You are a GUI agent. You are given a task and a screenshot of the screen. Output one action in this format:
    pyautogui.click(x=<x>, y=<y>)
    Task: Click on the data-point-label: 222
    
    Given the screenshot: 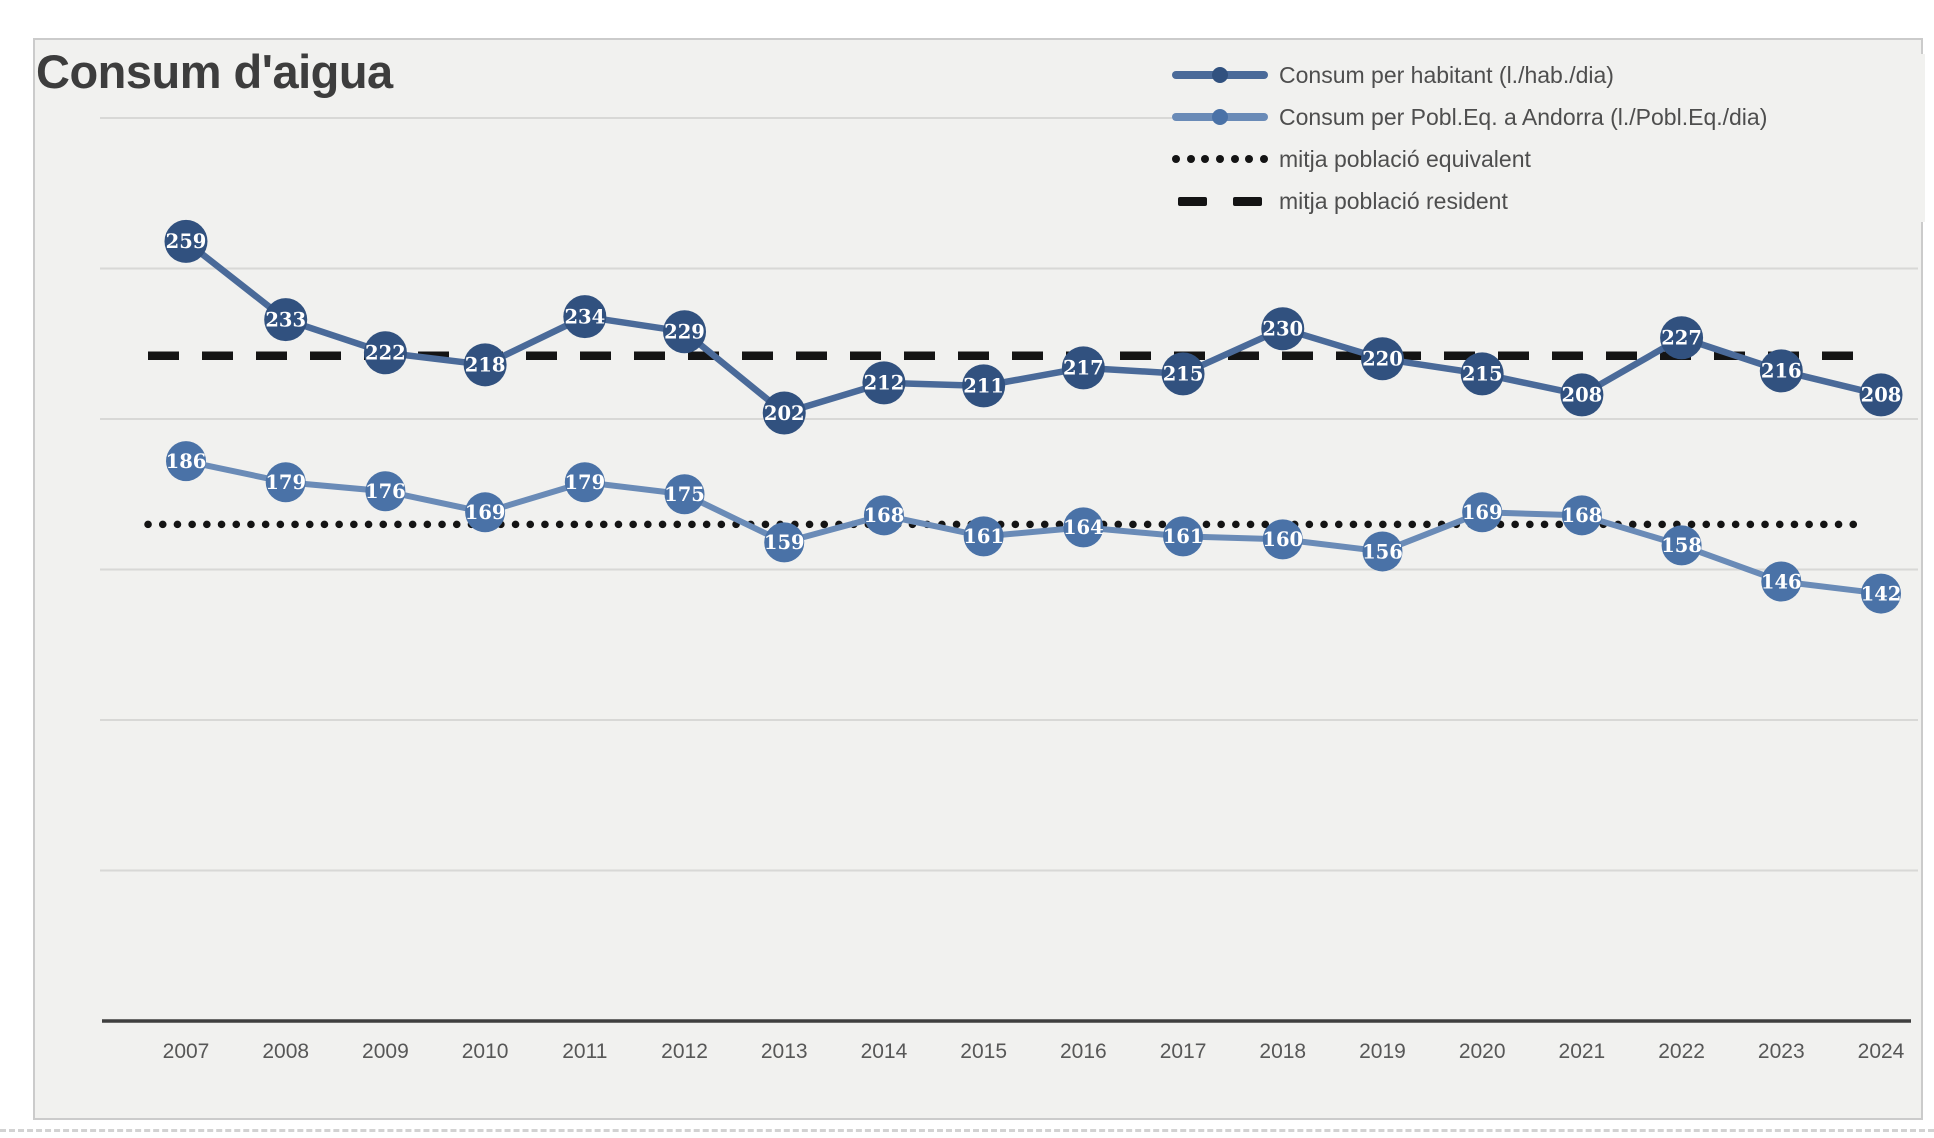 What is the action you would take?
    pyautogui.click(x=385, y=353)
    